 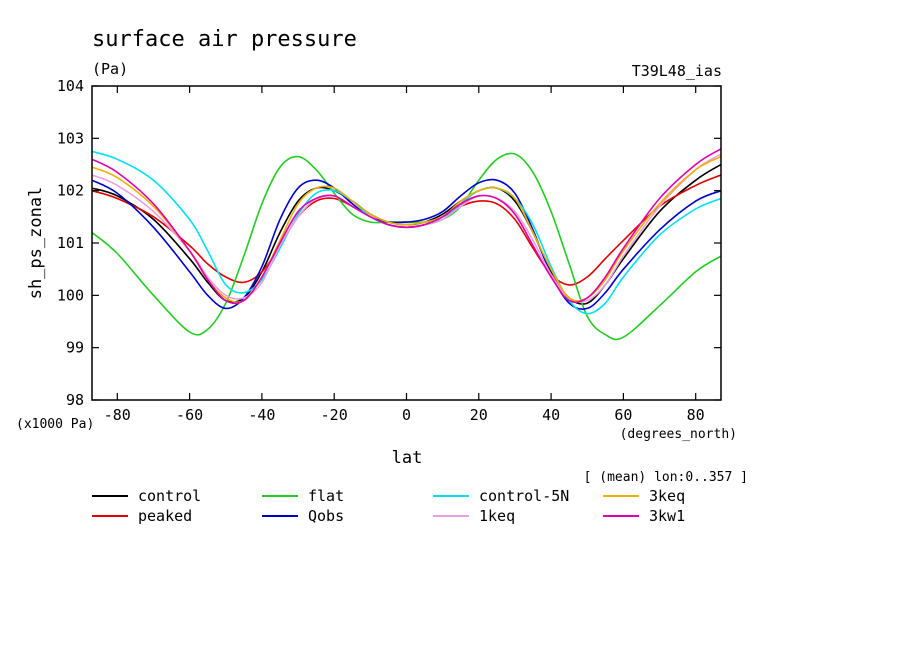 What do you see at coordinates (696, 415) in the screenshot?
I see `x-tick-label: 80` at bounding box center [696, 415].